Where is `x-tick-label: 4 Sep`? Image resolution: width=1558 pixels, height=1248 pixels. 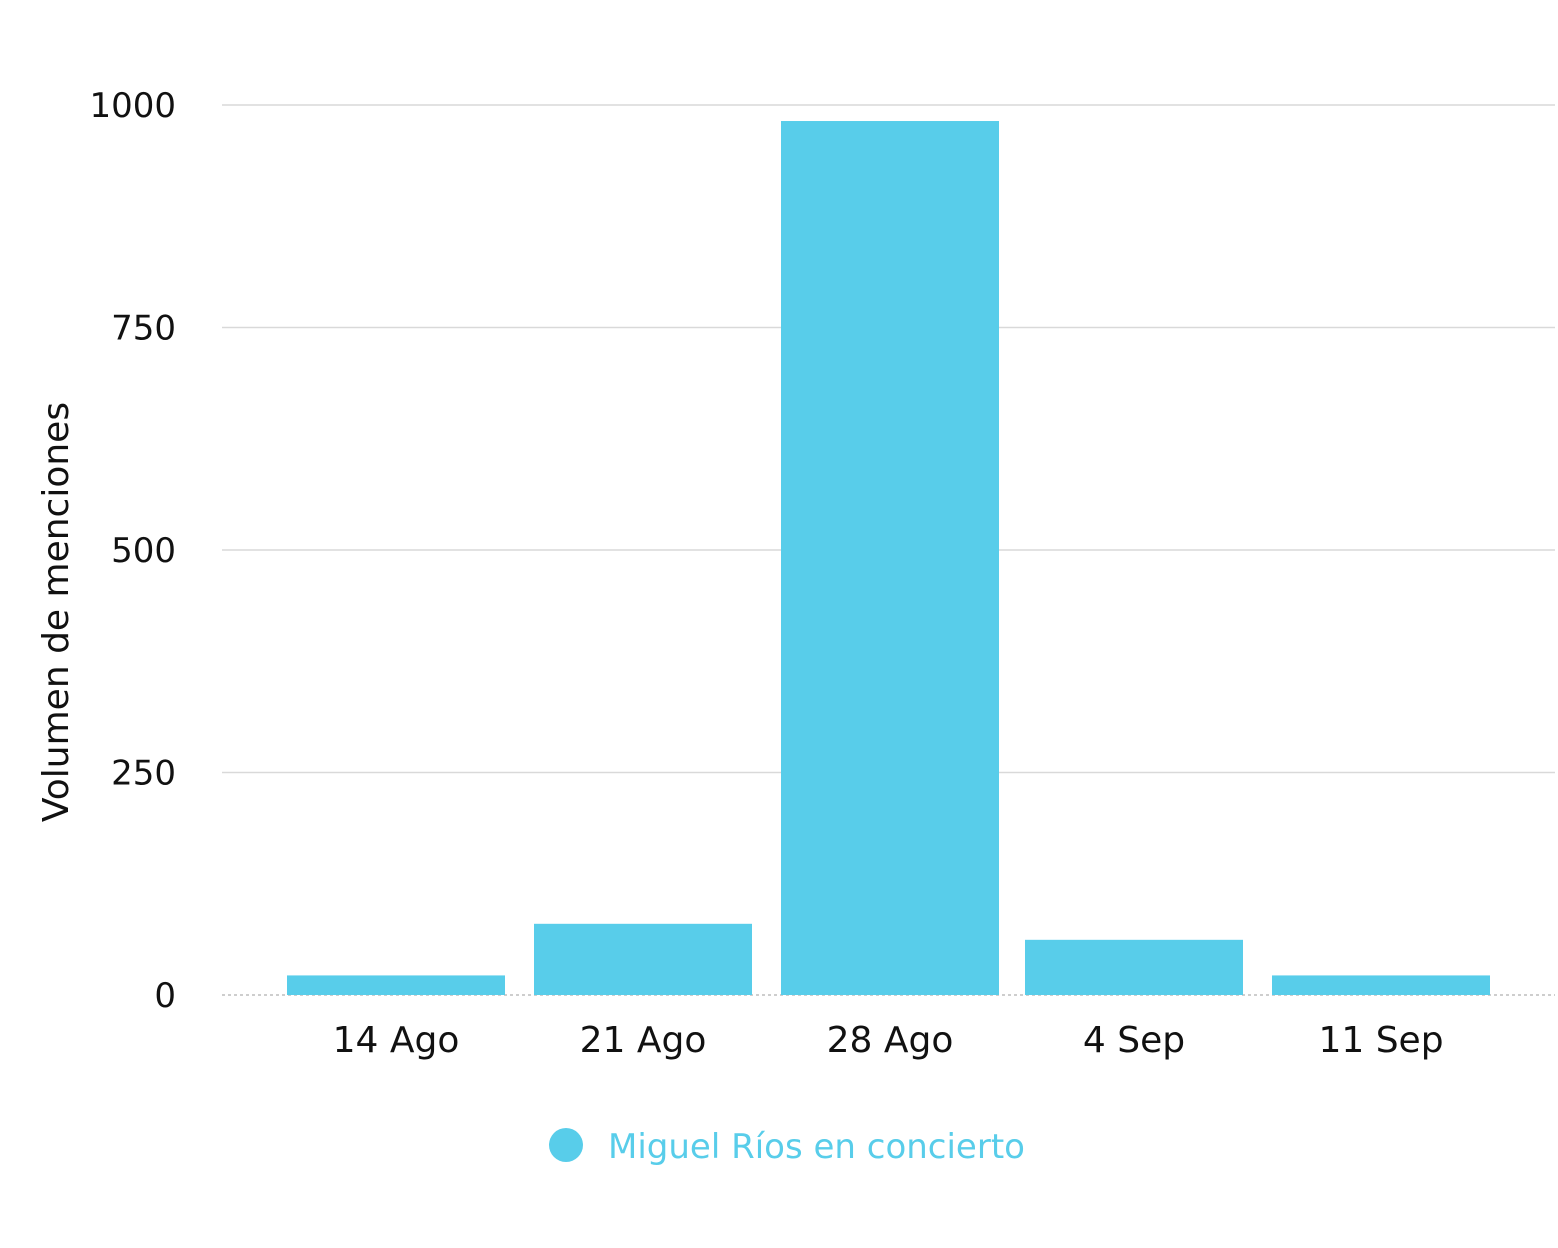
x-tick-label: 4 Sep is located at coordinates (1134, 1040).